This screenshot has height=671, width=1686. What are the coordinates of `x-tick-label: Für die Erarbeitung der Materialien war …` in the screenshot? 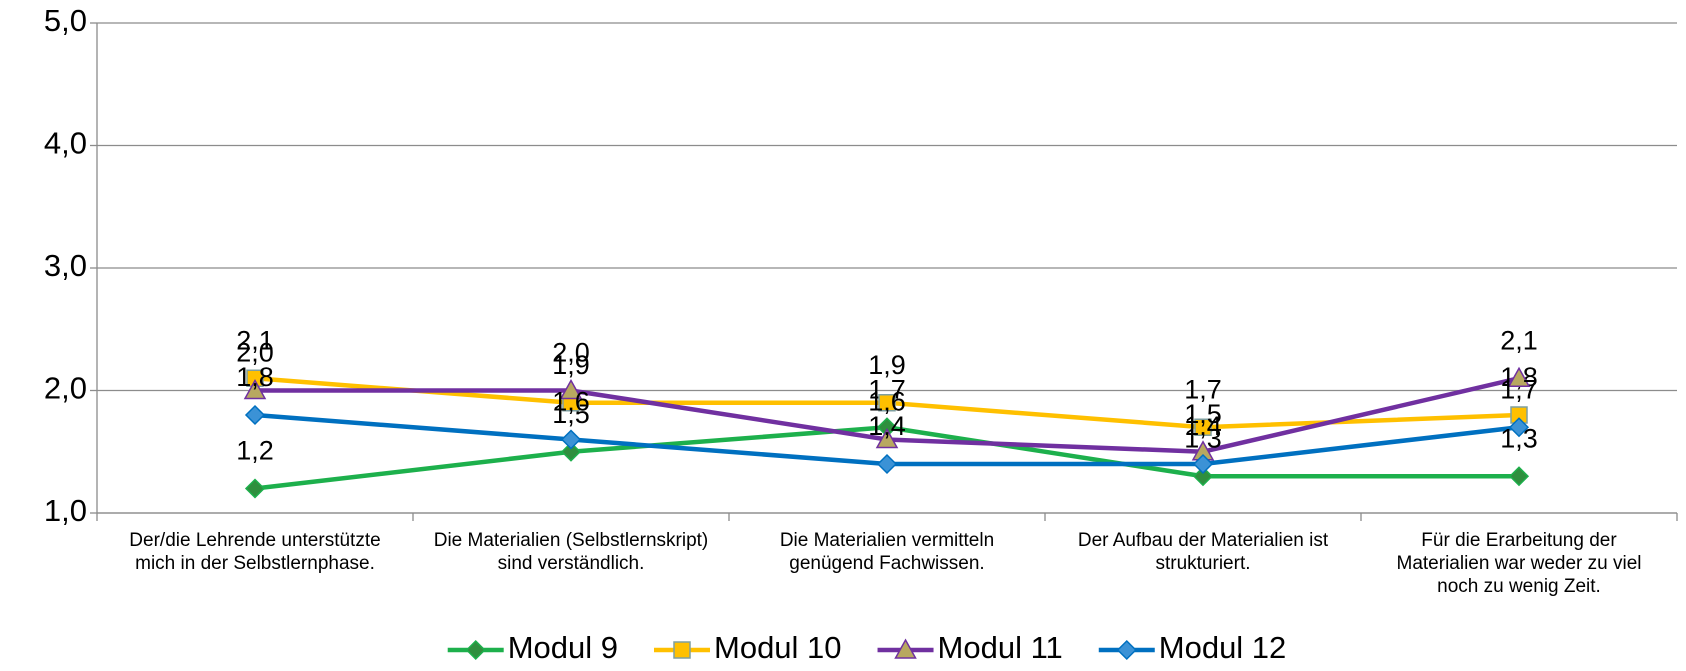 It's located at (1519, 563).